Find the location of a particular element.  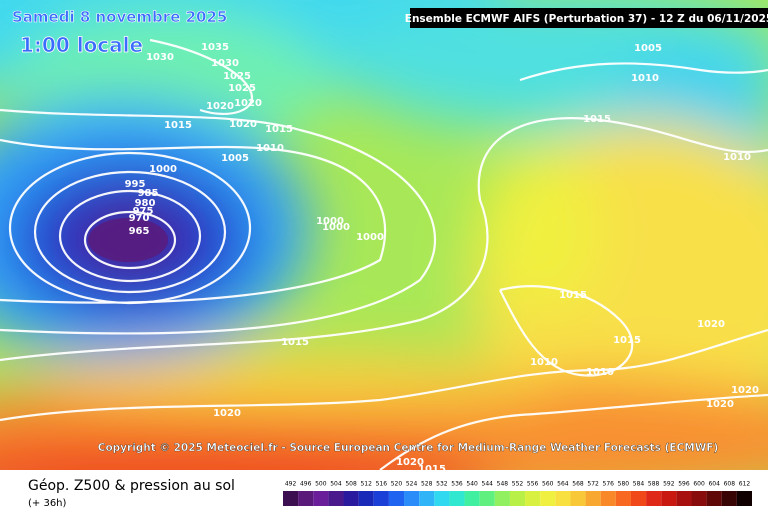

isobar-label: 985 is located at coordinates (148, 193).